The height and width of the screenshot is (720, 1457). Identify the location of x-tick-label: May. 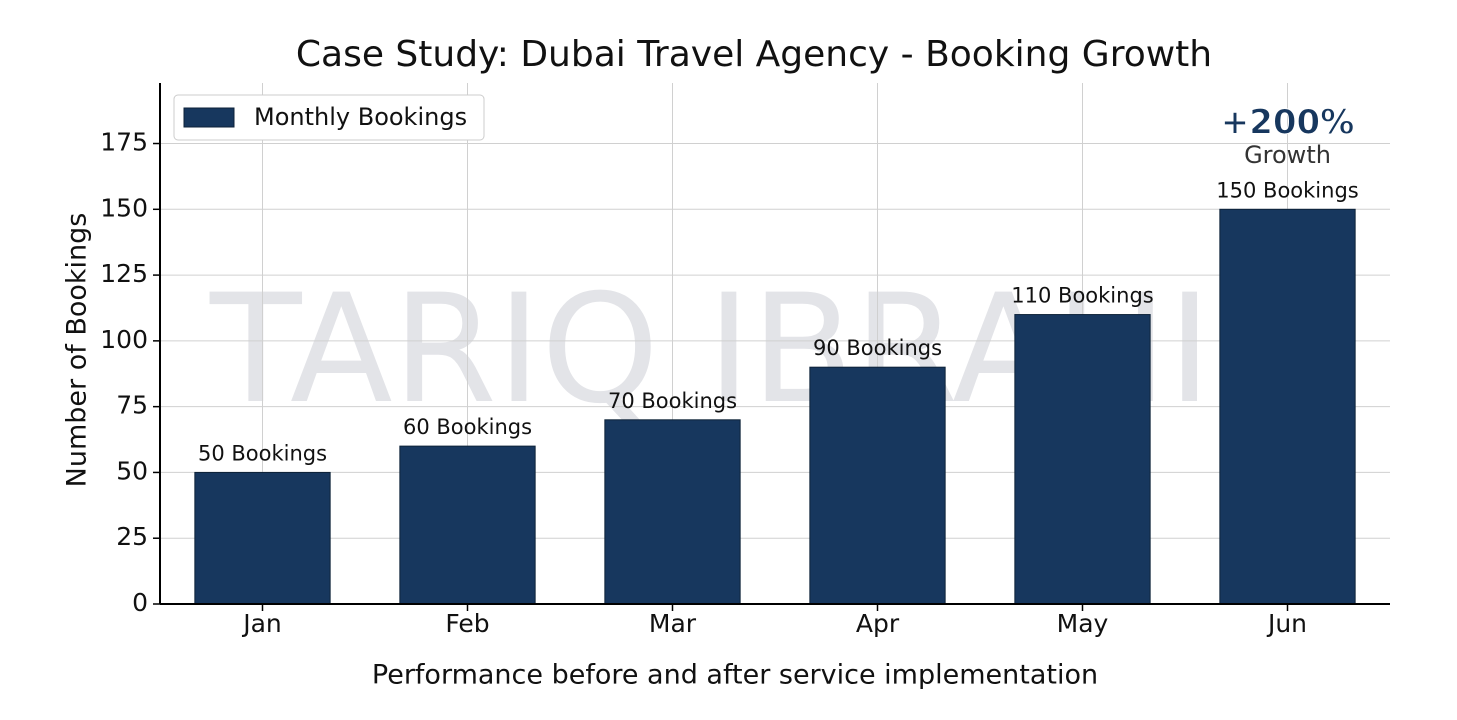
(1083, 623).